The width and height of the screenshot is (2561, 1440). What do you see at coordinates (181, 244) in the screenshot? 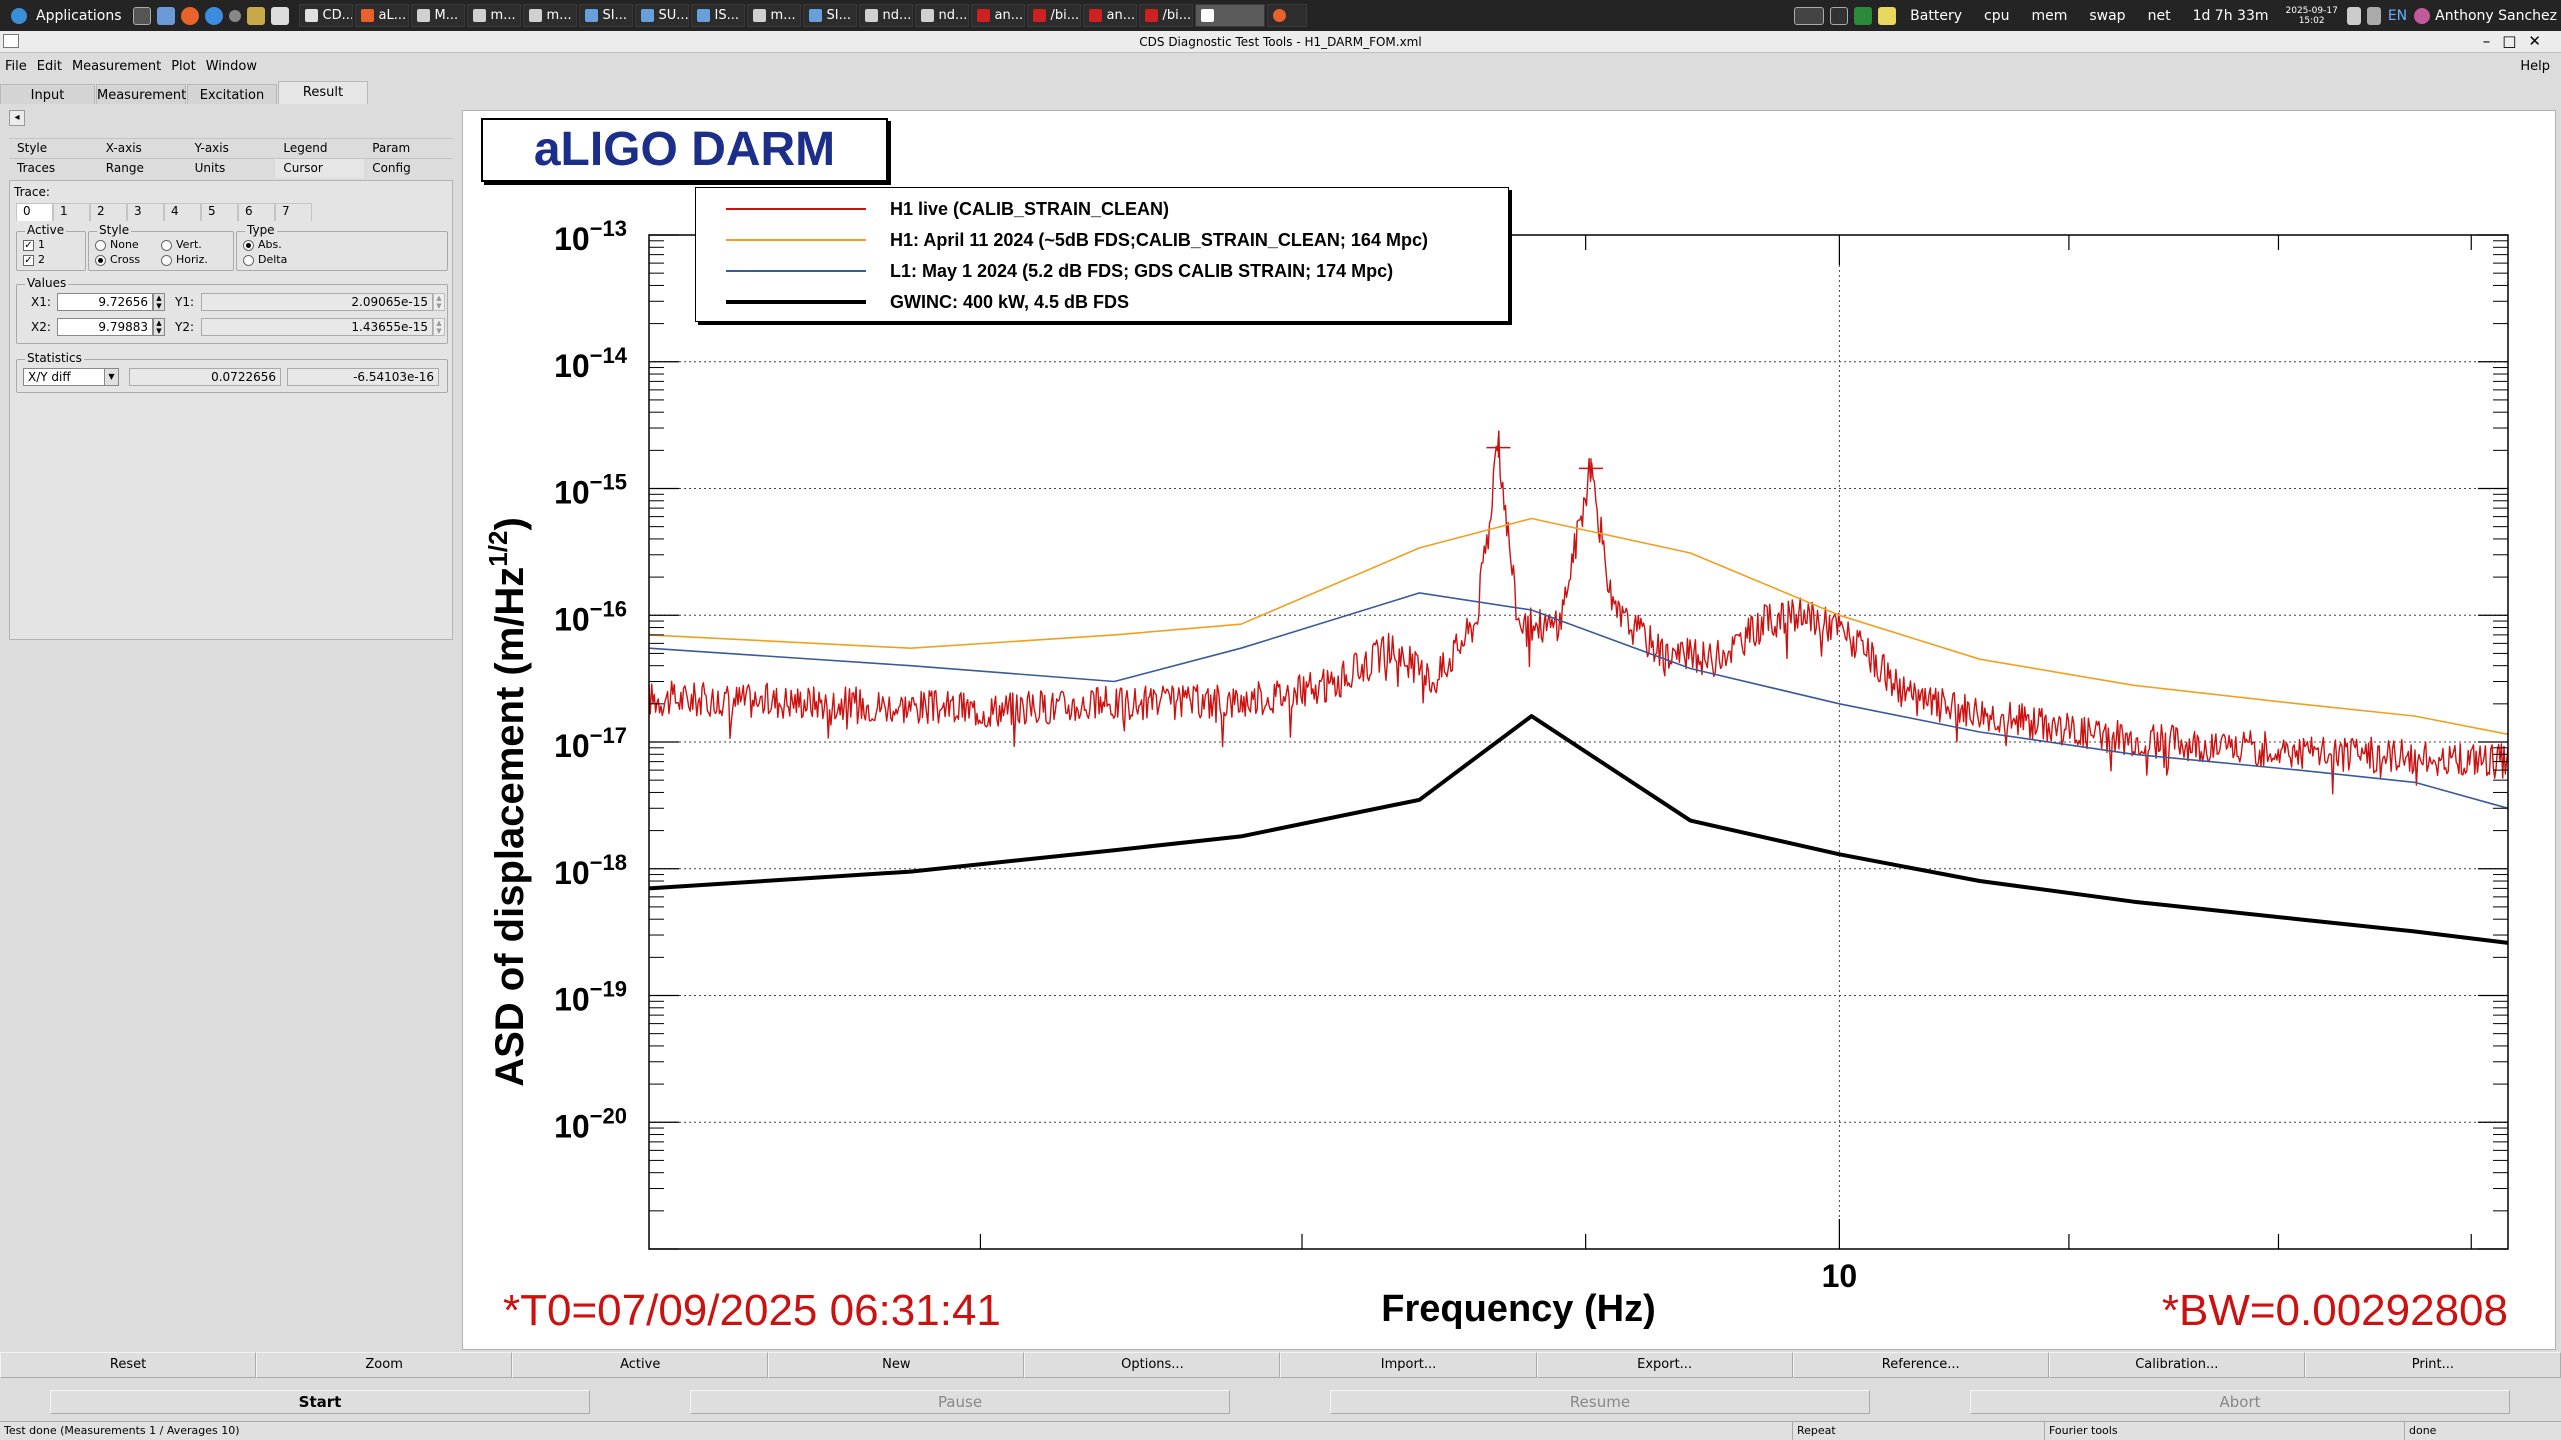
I see `style-vert-radio: Vert.` at bounding box center [181, 244].